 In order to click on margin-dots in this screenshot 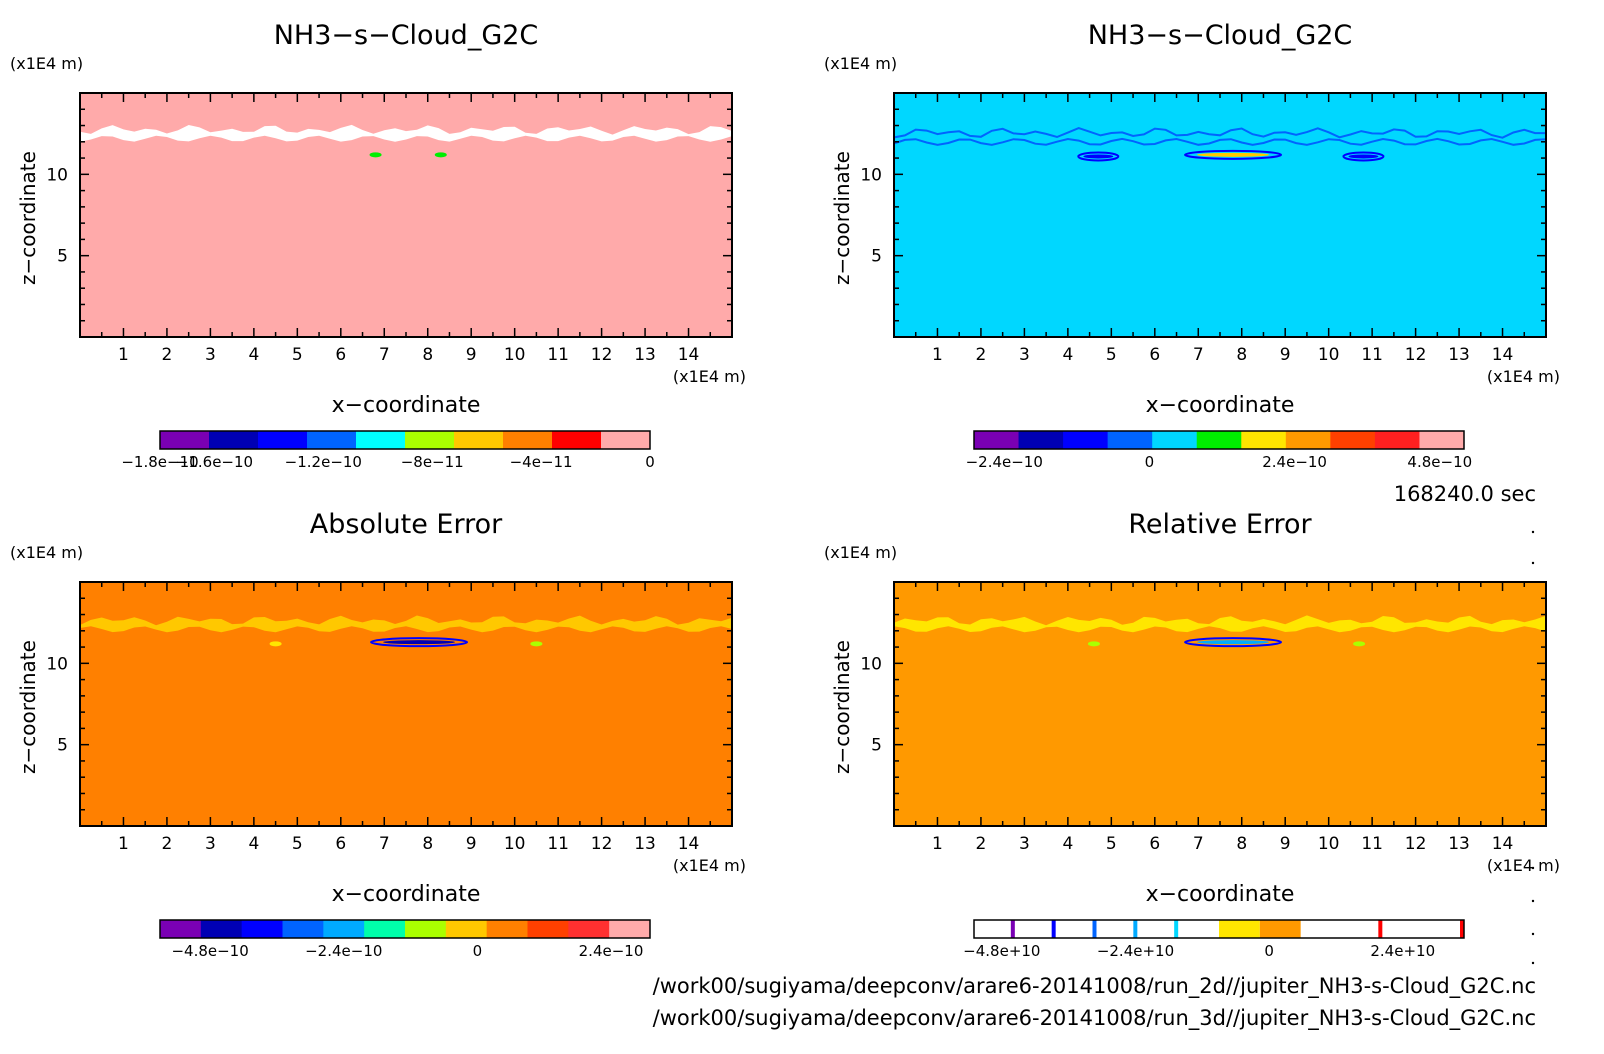, I will do `click(1533, 747)`.